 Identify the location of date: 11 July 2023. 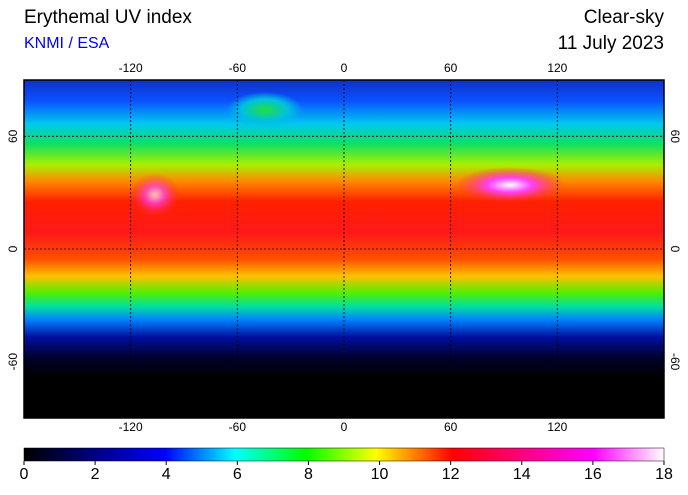
(611, 43).